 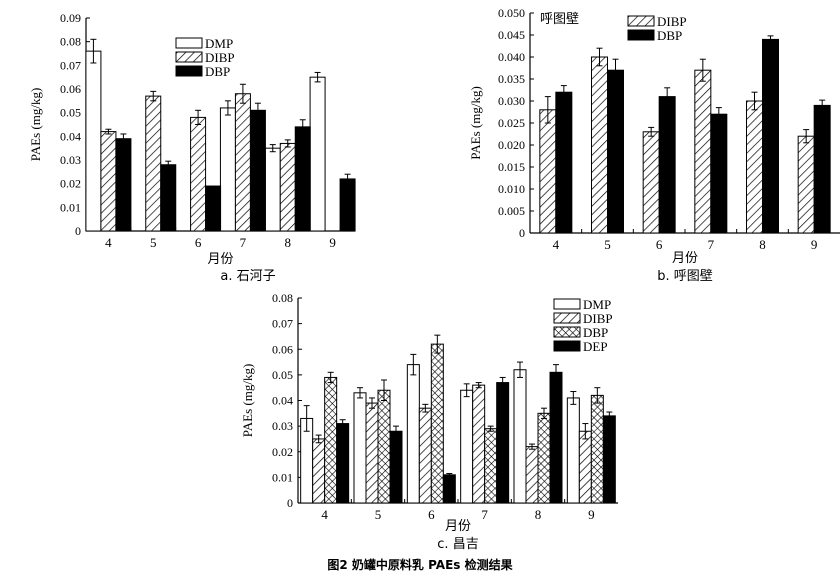 What do you see at coordinates (511, 35) in the screenshot?
I see `y-tick-label: 0.045` at bounding box center [511, 35].